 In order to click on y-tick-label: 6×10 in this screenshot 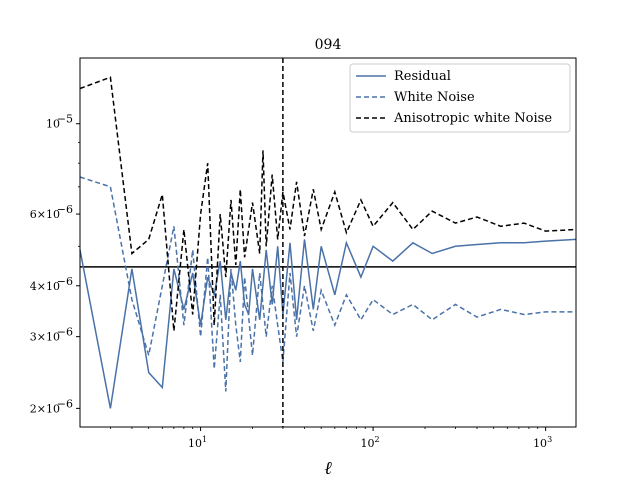, I will do `click(45, 214)`.